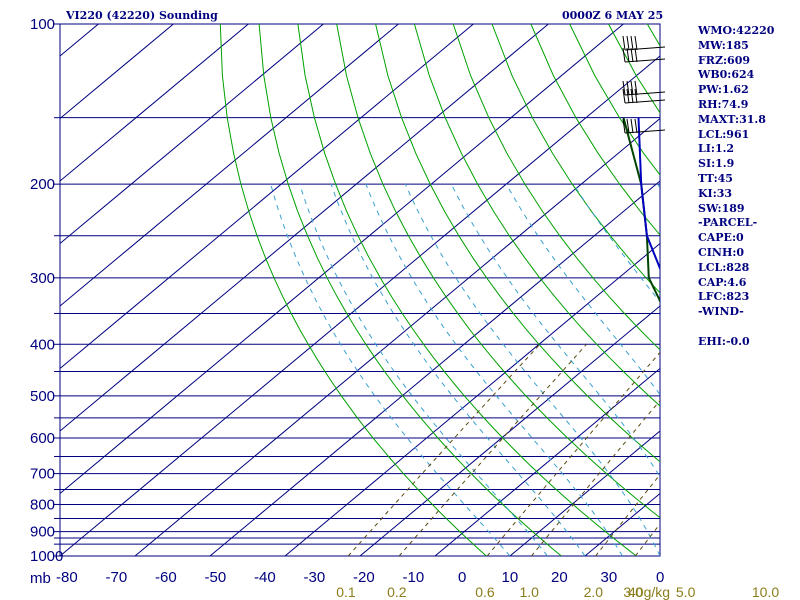 Image resolution: width=800 pixels, height=600 pixels. Describe the element at coordinates (265, 577) in the screenshot. I see `temperature-tick-label: -40` at that location.